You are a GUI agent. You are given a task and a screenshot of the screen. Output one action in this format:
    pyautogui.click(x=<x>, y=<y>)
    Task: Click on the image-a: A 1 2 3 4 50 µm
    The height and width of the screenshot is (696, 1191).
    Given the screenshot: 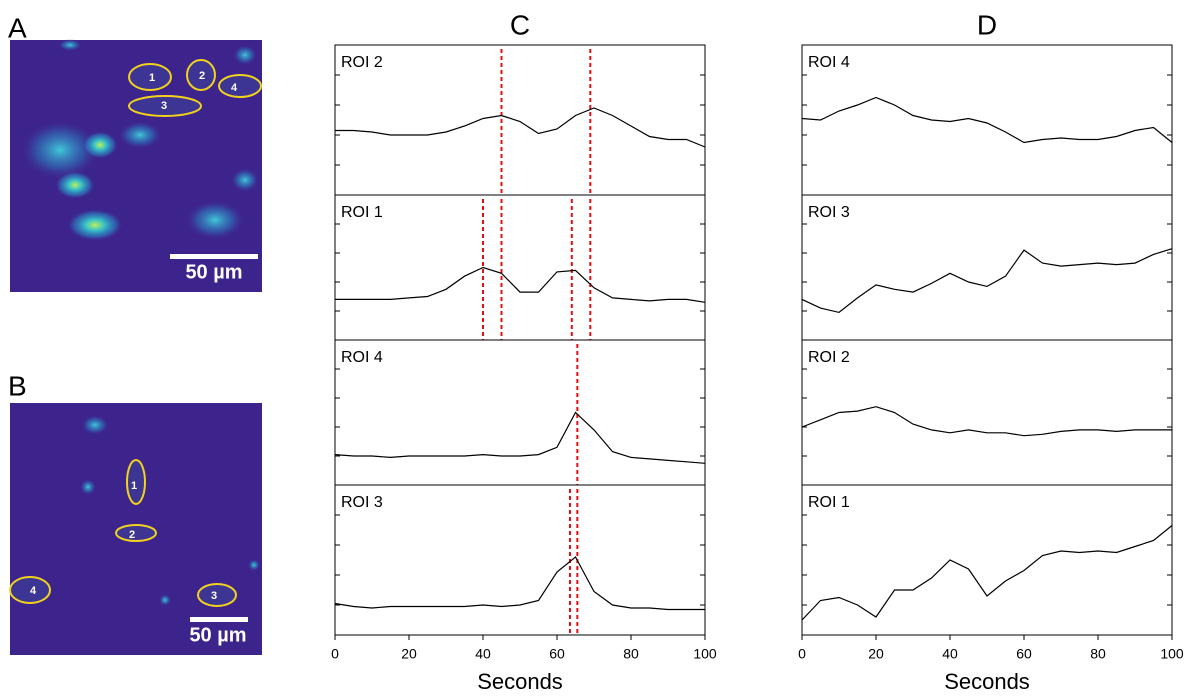 What is the action you would take?
    pyautogui.click(x=135, y=152)
    